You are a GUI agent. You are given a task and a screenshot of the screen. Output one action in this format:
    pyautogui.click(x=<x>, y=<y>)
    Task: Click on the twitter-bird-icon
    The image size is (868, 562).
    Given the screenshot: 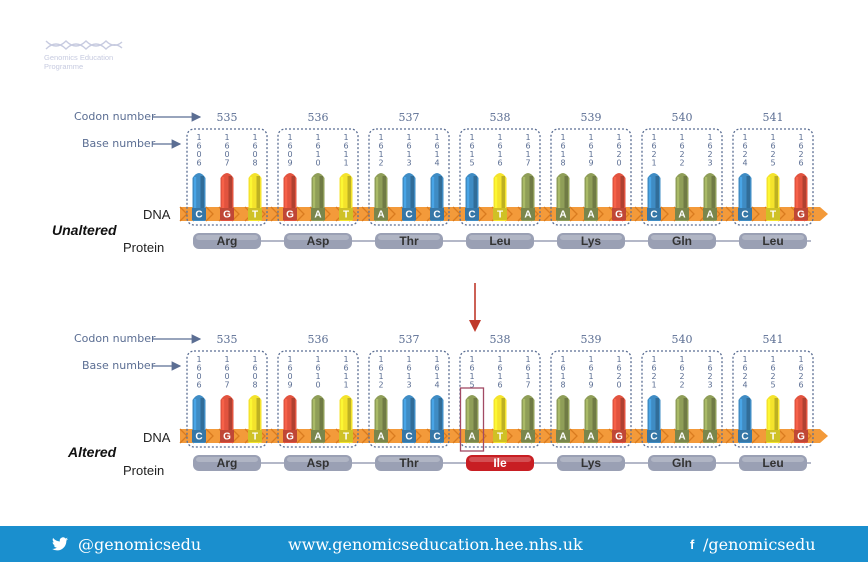 What is the action you would take?
    pyautogui.click(x=60, y=544)
    